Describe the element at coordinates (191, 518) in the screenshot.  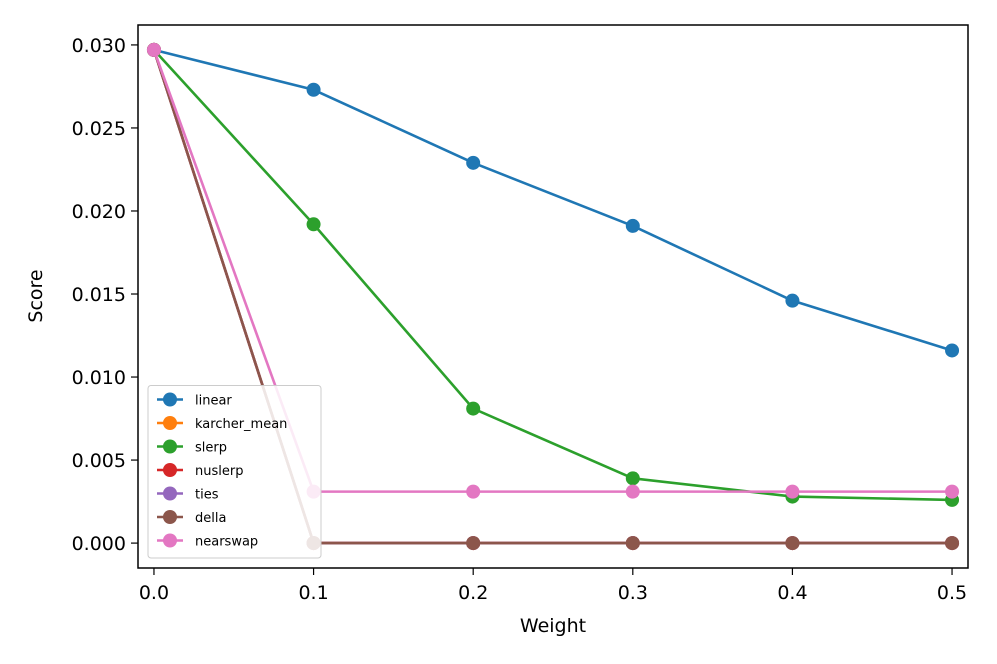
I see `legend-item: della` at that location.